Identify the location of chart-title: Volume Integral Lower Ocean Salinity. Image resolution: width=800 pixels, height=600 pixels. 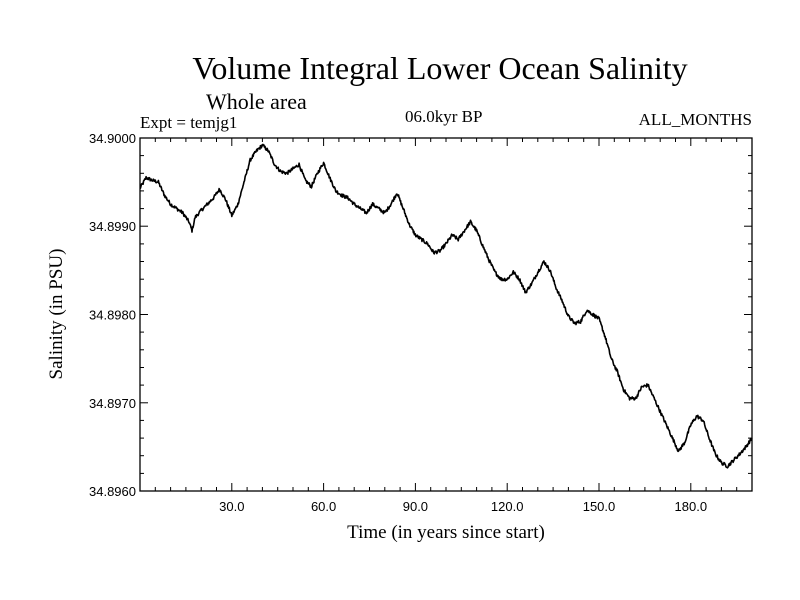
(440, 68).